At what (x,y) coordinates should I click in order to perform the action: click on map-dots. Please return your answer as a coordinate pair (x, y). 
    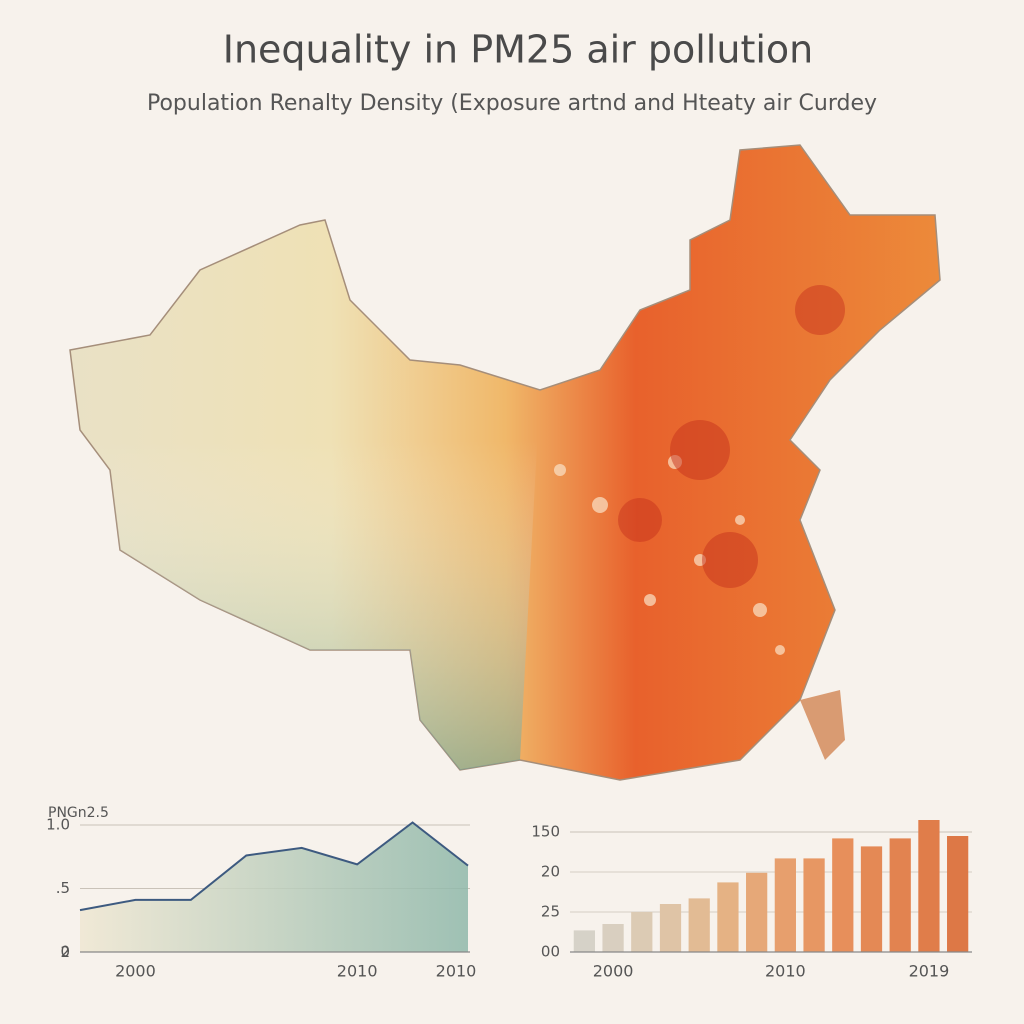
    Looking at the image, I should click on (669, 555).